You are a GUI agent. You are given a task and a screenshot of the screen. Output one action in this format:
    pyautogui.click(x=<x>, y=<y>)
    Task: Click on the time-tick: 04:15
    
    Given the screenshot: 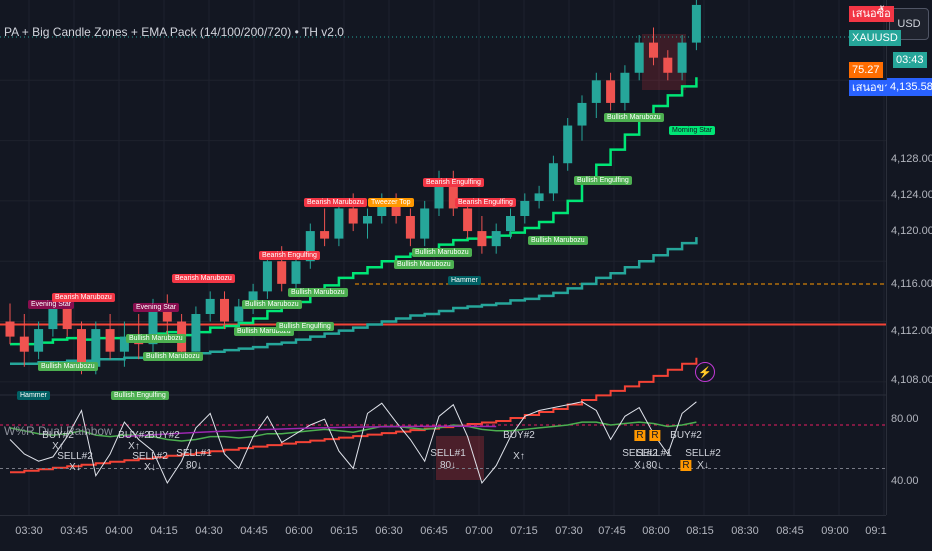 What is the action you would take?
    pyautogui.click(x=164, y=531)
    